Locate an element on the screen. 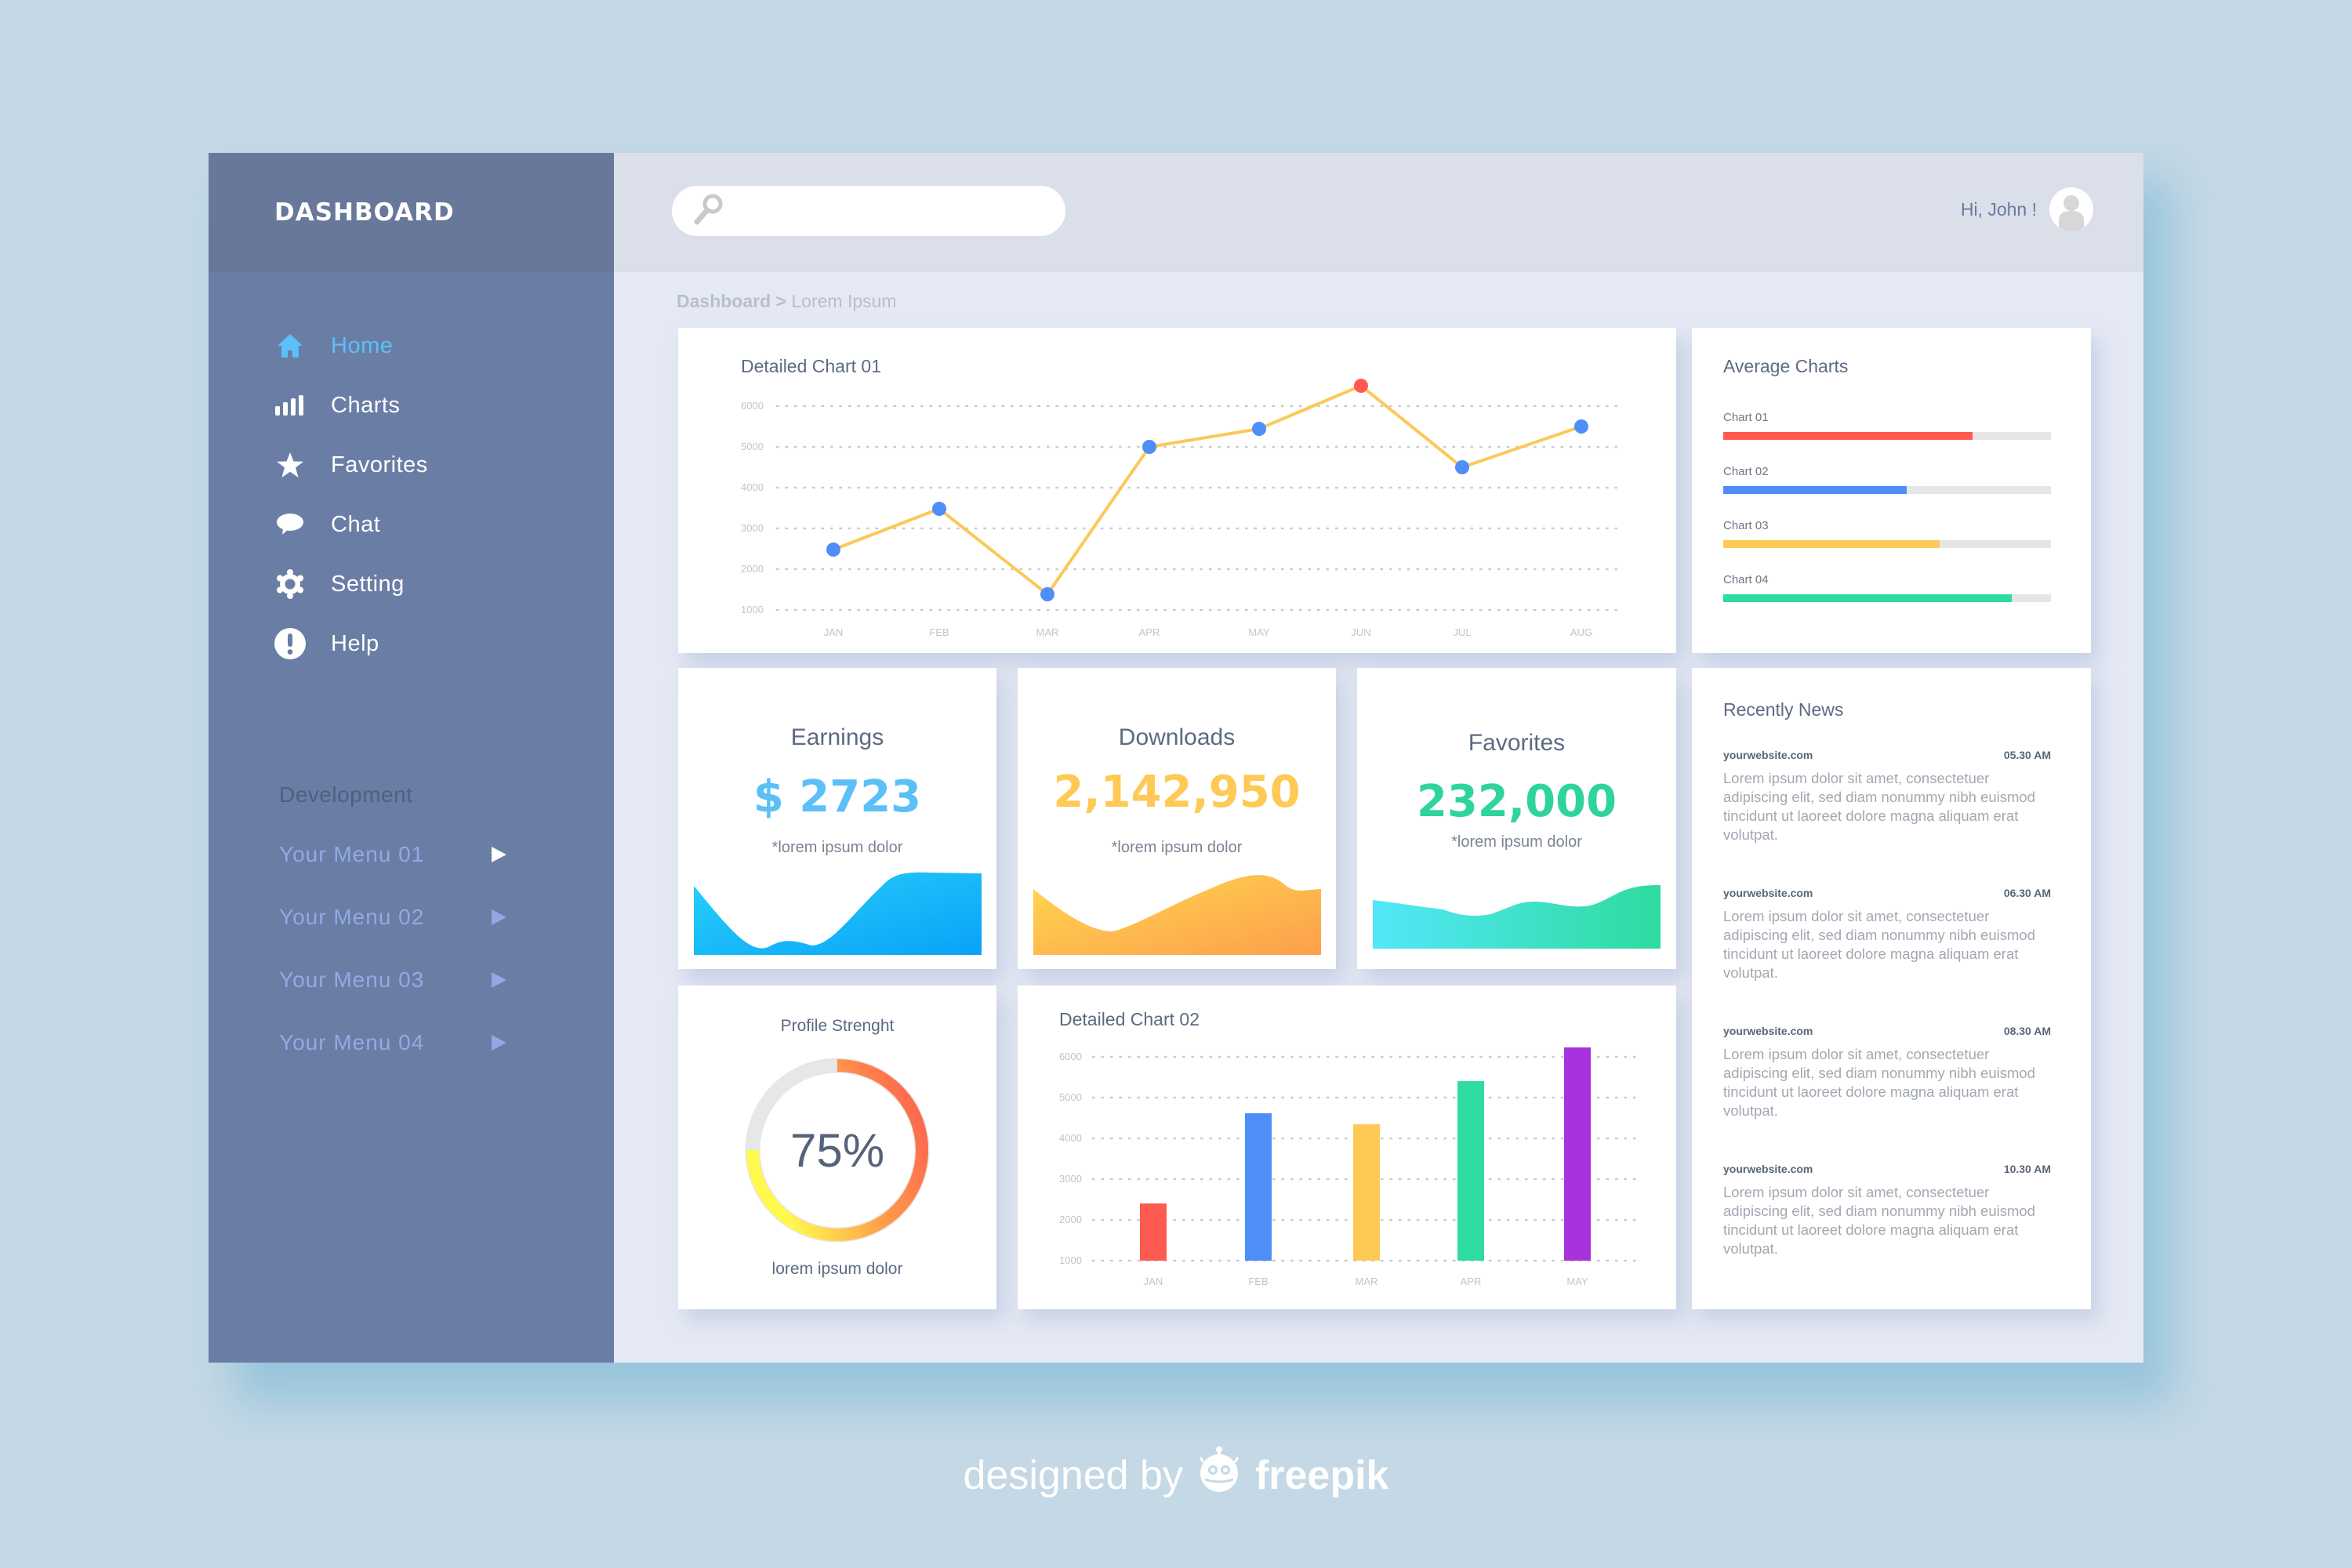 The image size is (2352, 1568). x-tick-label: MAY is located at coordinates (1577, 1281).